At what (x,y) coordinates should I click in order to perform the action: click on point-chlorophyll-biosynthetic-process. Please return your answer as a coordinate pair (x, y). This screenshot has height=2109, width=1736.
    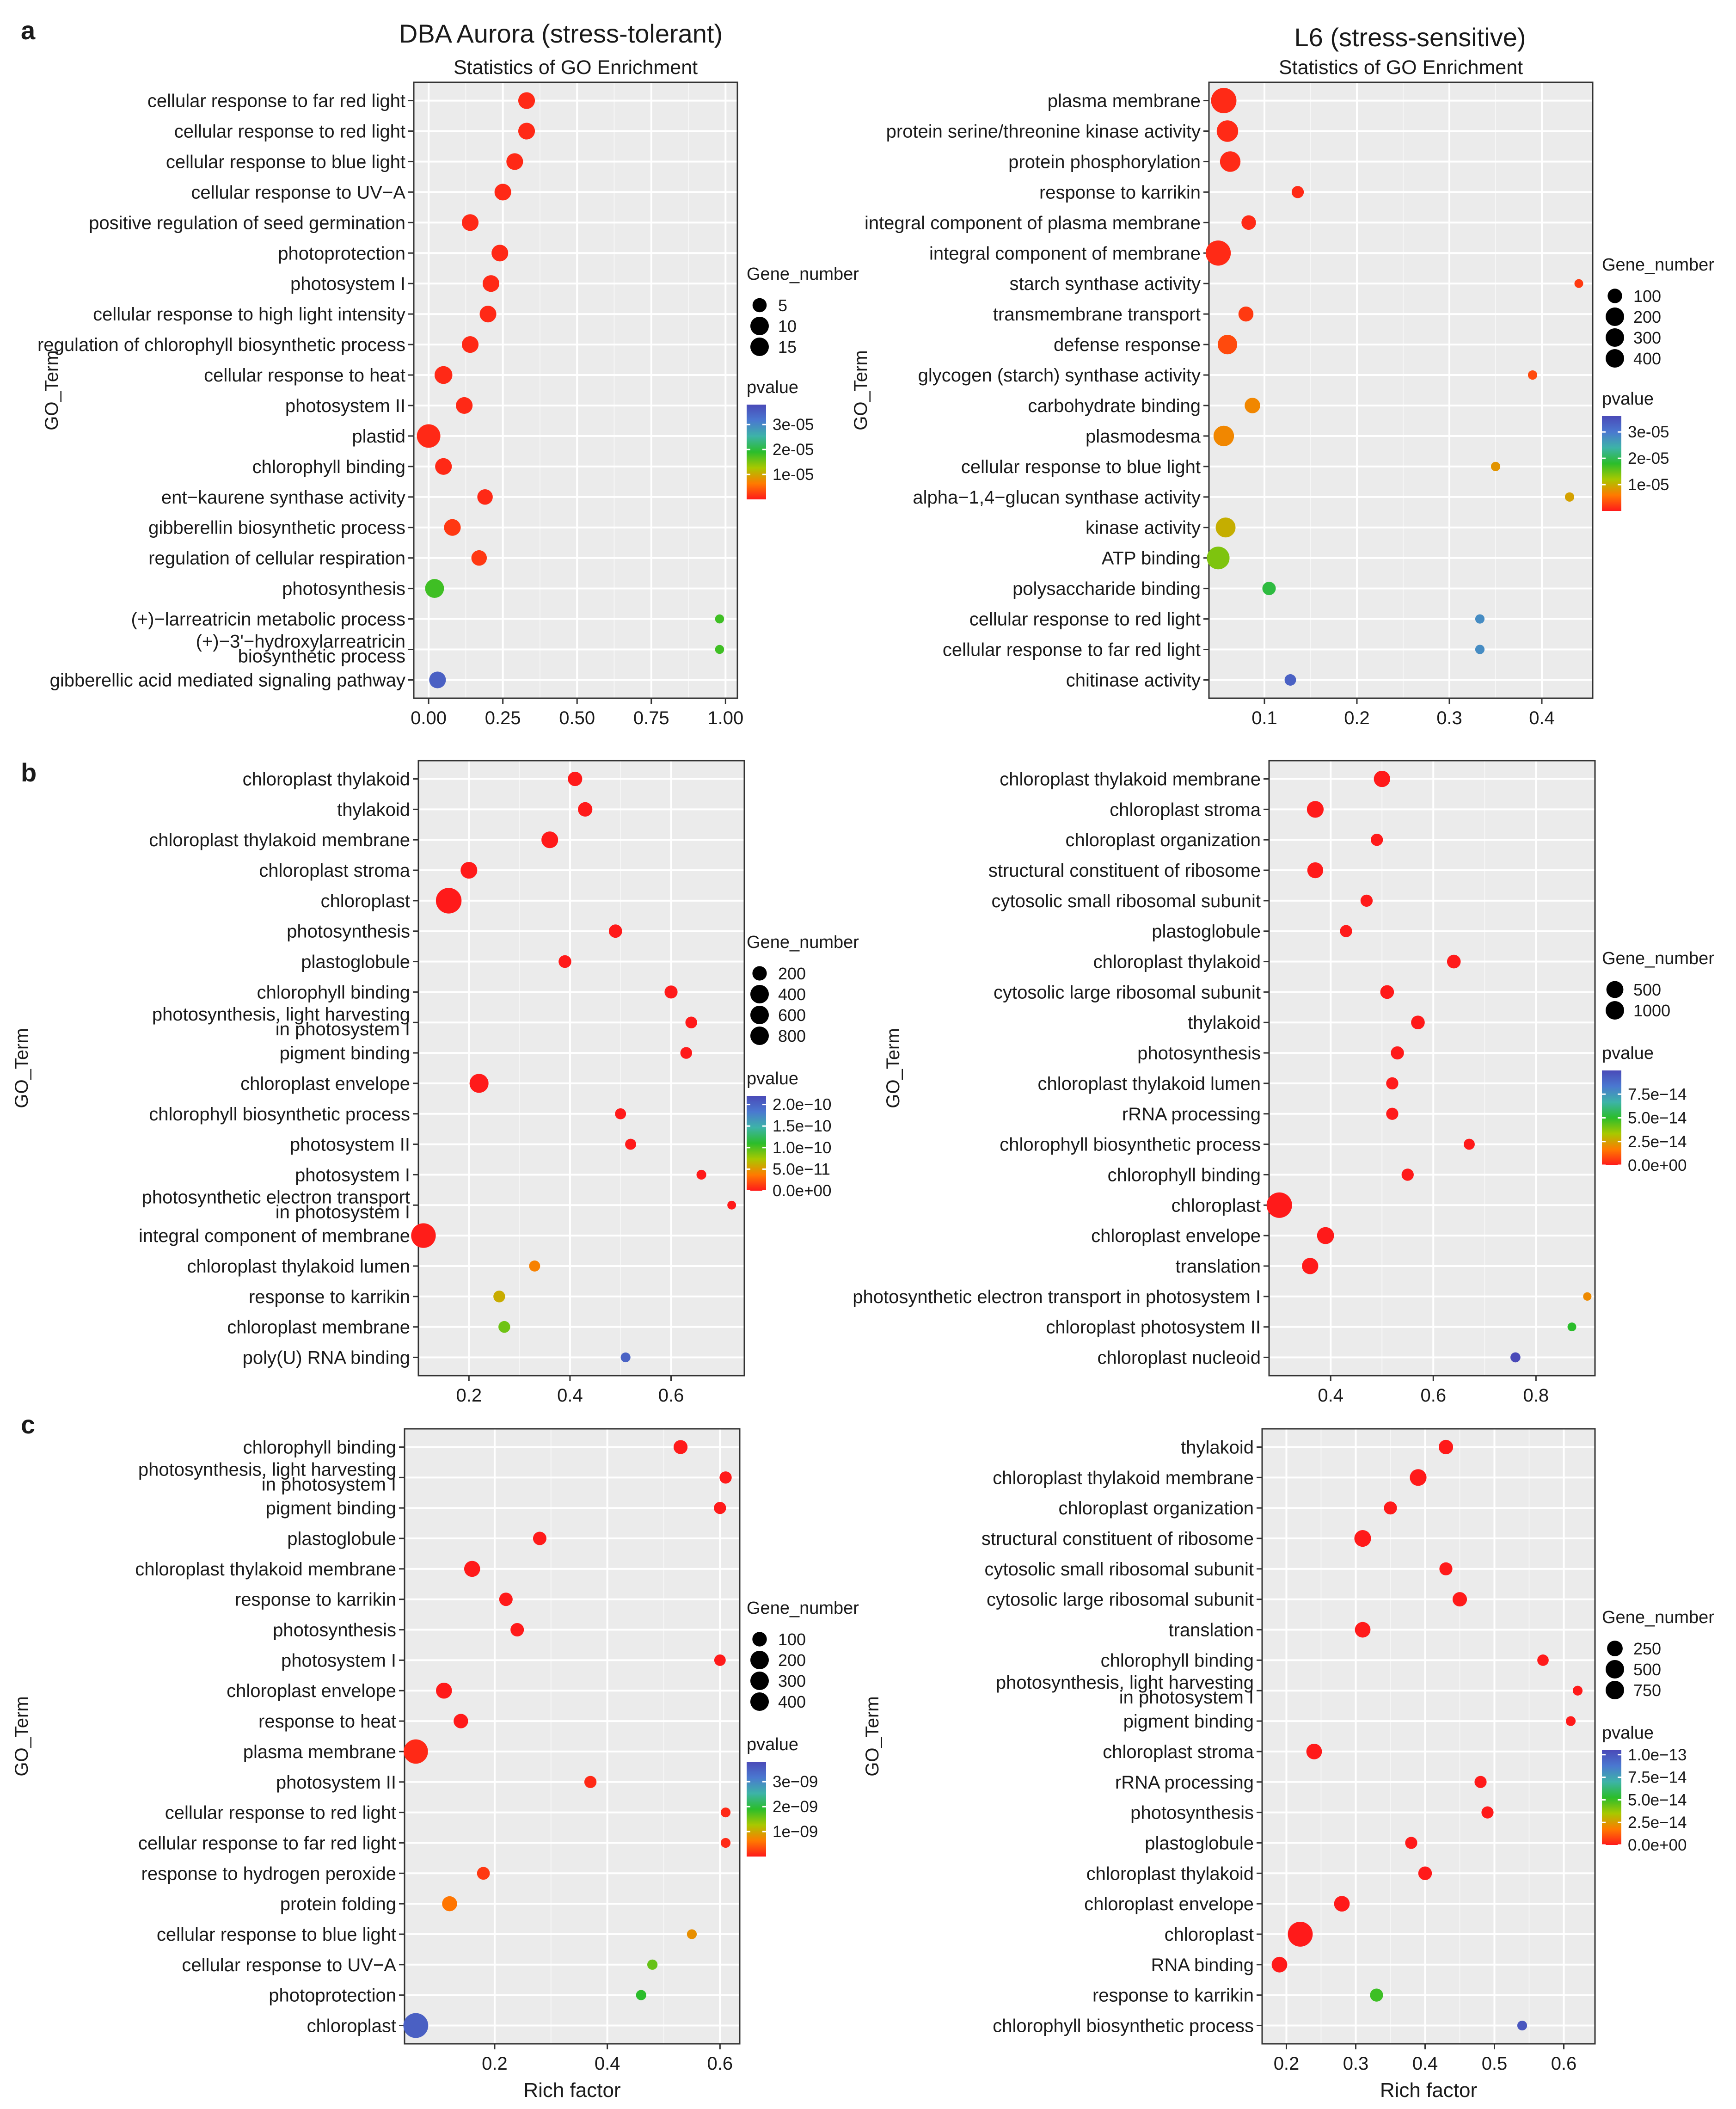
    Looking at the image, I should click on (1469, 1144).